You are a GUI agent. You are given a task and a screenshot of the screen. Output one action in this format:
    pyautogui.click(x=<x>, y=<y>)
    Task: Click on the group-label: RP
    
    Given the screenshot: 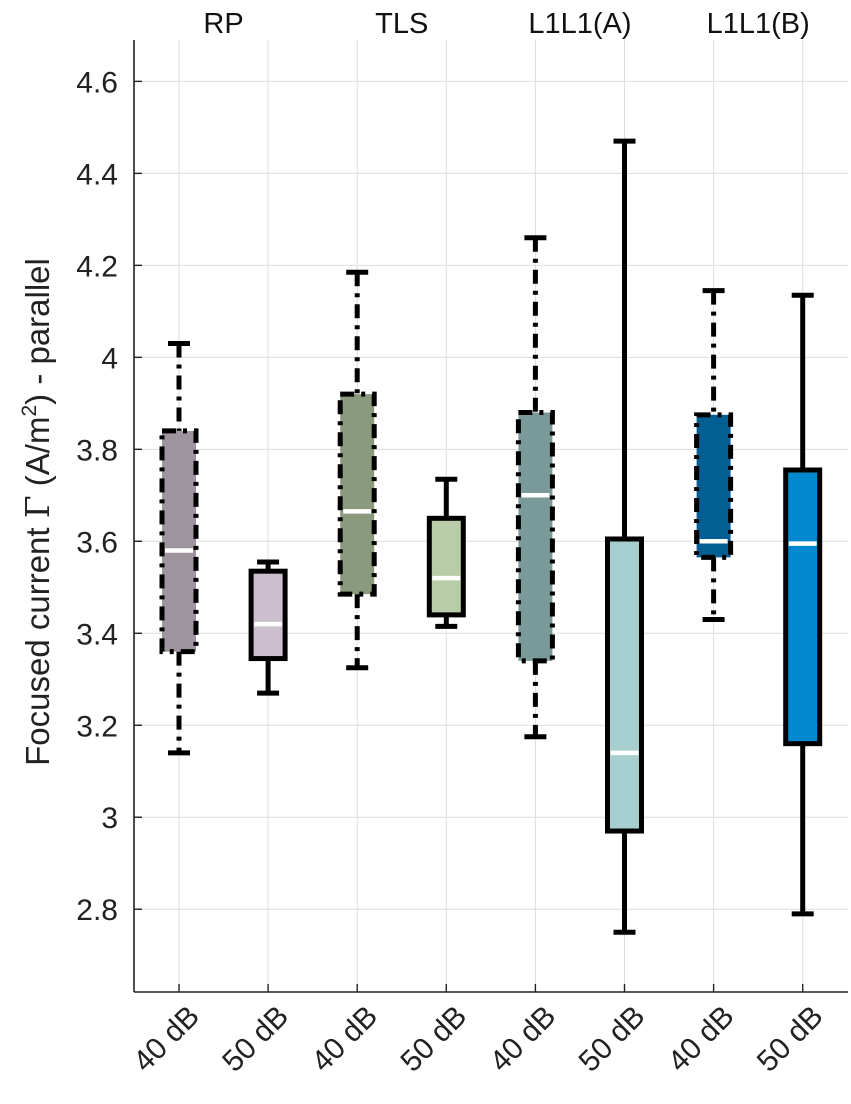 What is the action you would take?
    pyautogui.click(x=223, y=24)
    